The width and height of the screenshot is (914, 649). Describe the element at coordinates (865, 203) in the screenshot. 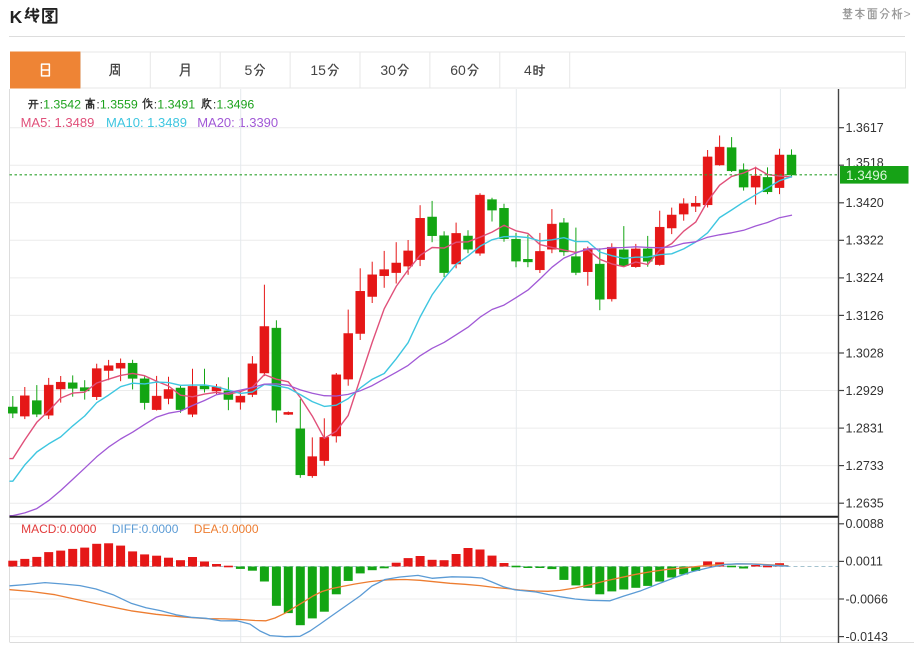

I see `svg-text: 1.3420` at that location.